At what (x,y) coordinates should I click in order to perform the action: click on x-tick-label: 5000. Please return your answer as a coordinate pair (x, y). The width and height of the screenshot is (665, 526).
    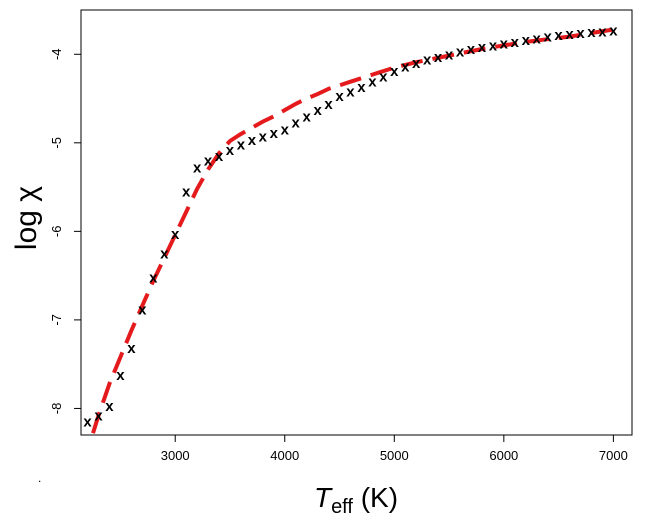
    Looking at the image, I should click on (394, 455).